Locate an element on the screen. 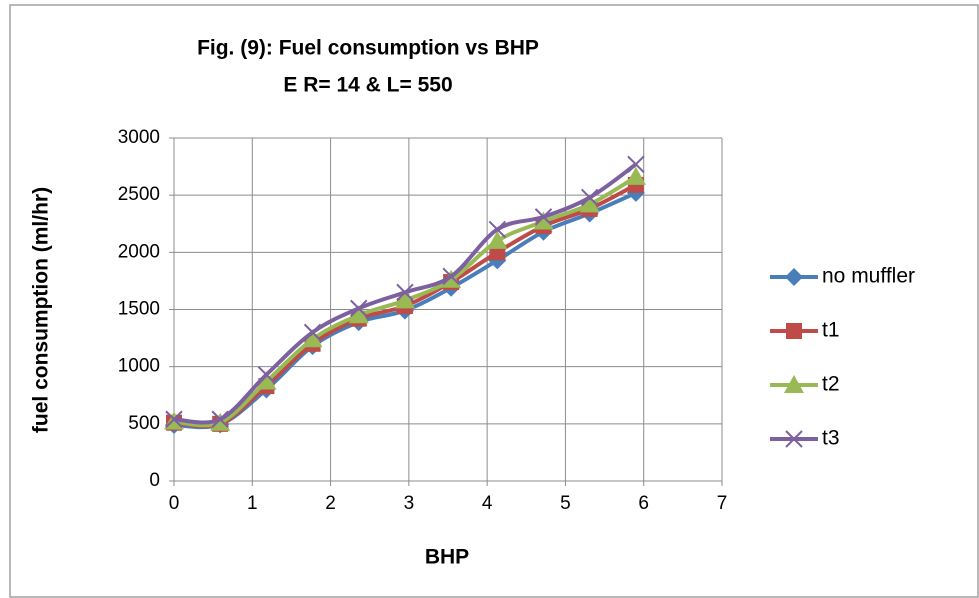 This screenshot has width=979, height=598. chart-subtitle: E R= 14 & L= 550 is located at coordinates (367, 85).